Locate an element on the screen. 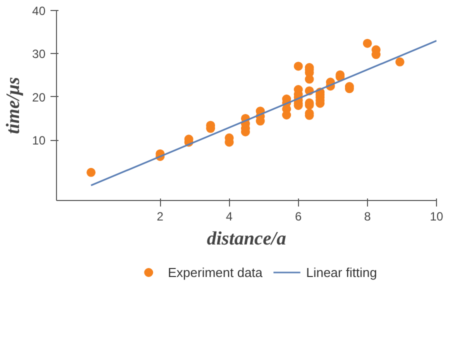 The width and height of the screenshot is (474, 343). y-tick-label: 20 is located at coordinates (39, 97).